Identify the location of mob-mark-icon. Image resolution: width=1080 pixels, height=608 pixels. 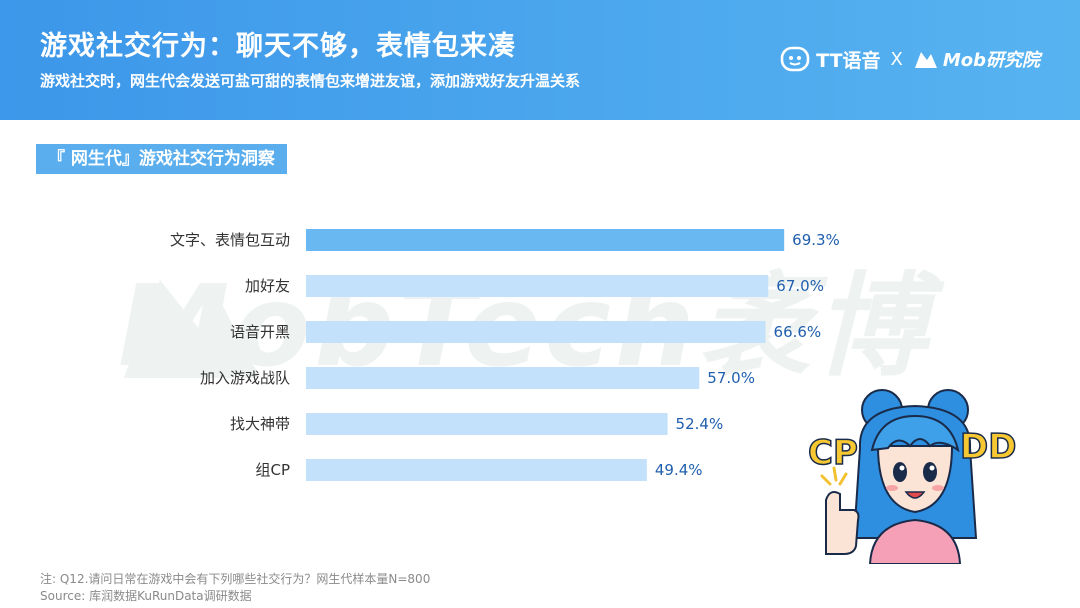
(925, 60).